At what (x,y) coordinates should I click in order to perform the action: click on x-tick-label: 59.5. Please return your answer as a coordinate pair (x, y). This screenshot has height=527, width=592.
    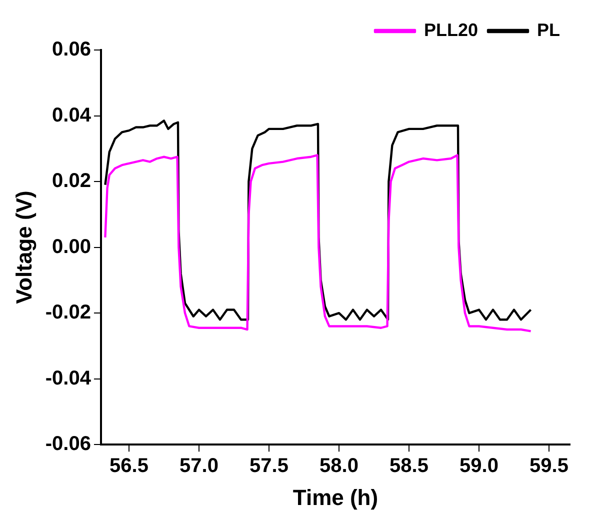
    Looking at the image, I should click on (549, 466).